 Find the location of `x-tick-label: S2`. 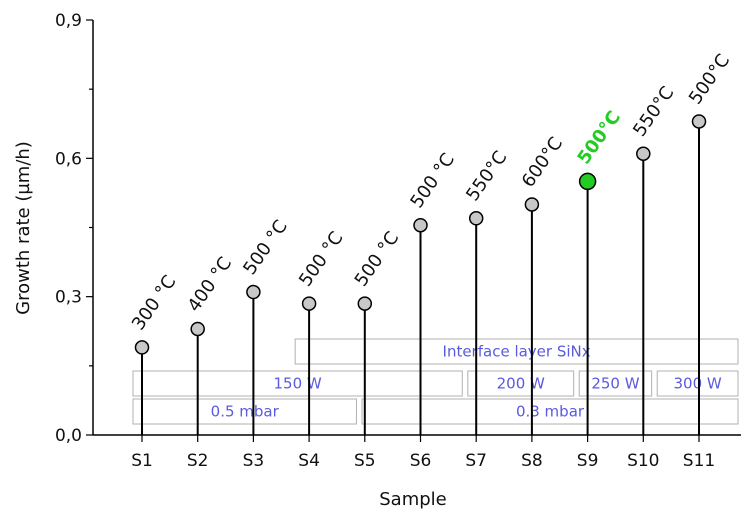

x-tick-label: S2 is located at coordinates (198, 461).